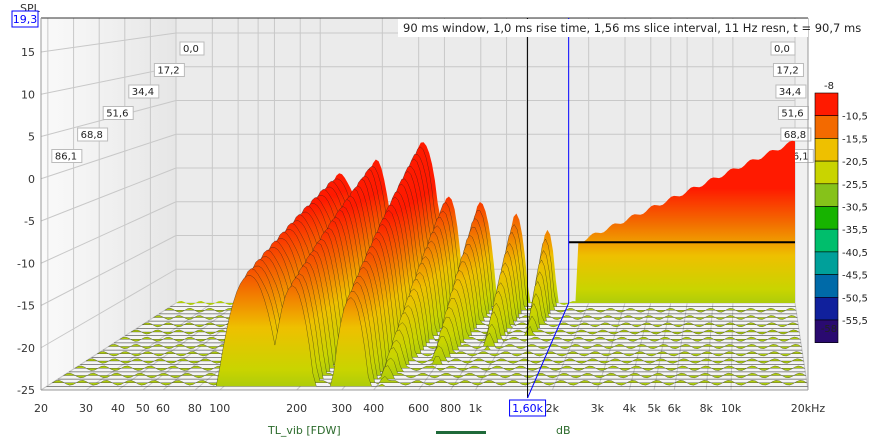 The width and height of the screenshot is (869, 444). I want to click on title-box, so click(603, 28).